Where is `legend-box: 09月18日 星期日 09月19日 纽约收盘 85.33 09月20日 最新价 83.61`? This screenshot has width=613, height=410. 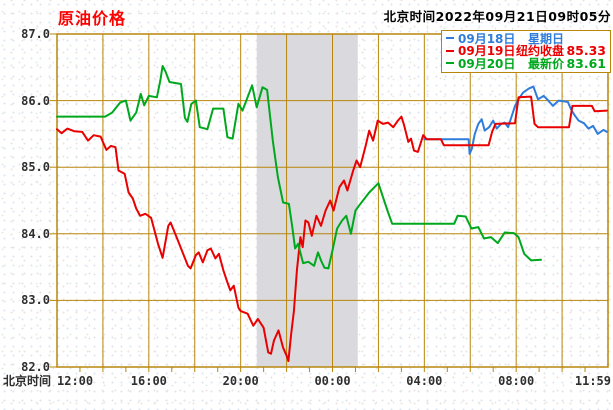 legend-box: 09月18日 星期日 09月19日 纽约收盘 85.33 09月20日 最新价 83.61 is located at coordinates (526, 51).